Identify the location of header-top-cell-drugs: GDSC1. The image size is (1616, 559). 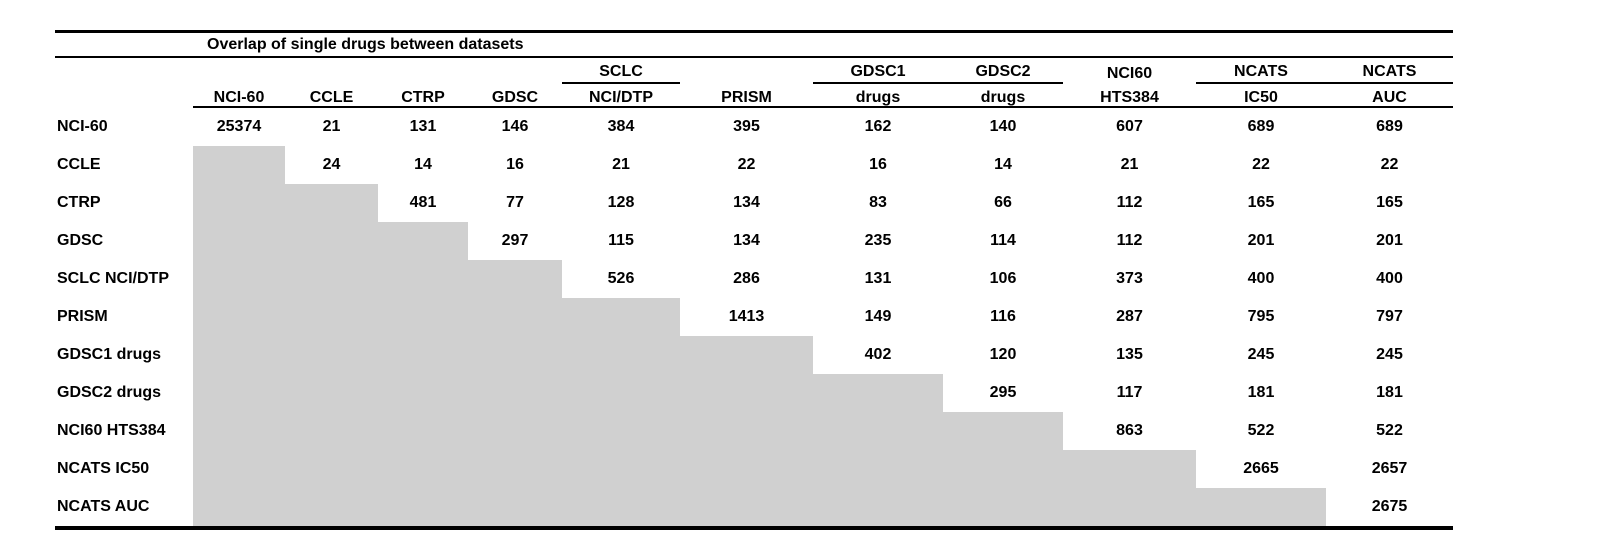
(878, 71).